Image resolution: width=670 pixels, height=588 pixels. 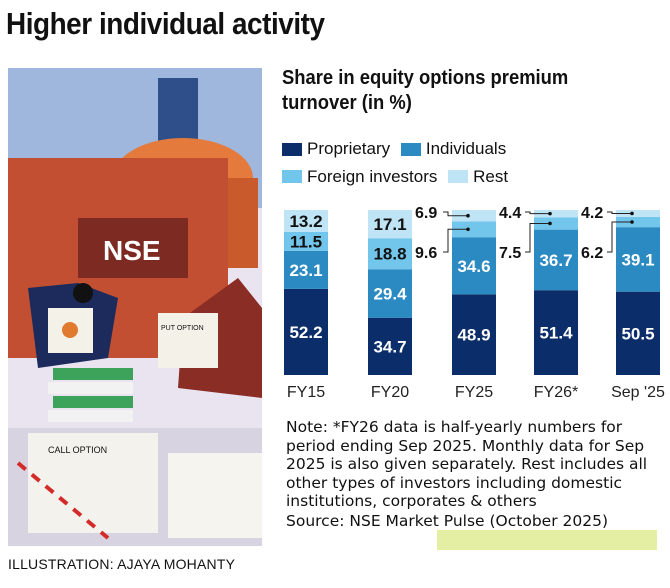 What do you see at coordinates (592, 213) in the screenshot?
I see `data-label: 4.2` at bounding box center [592, 213].